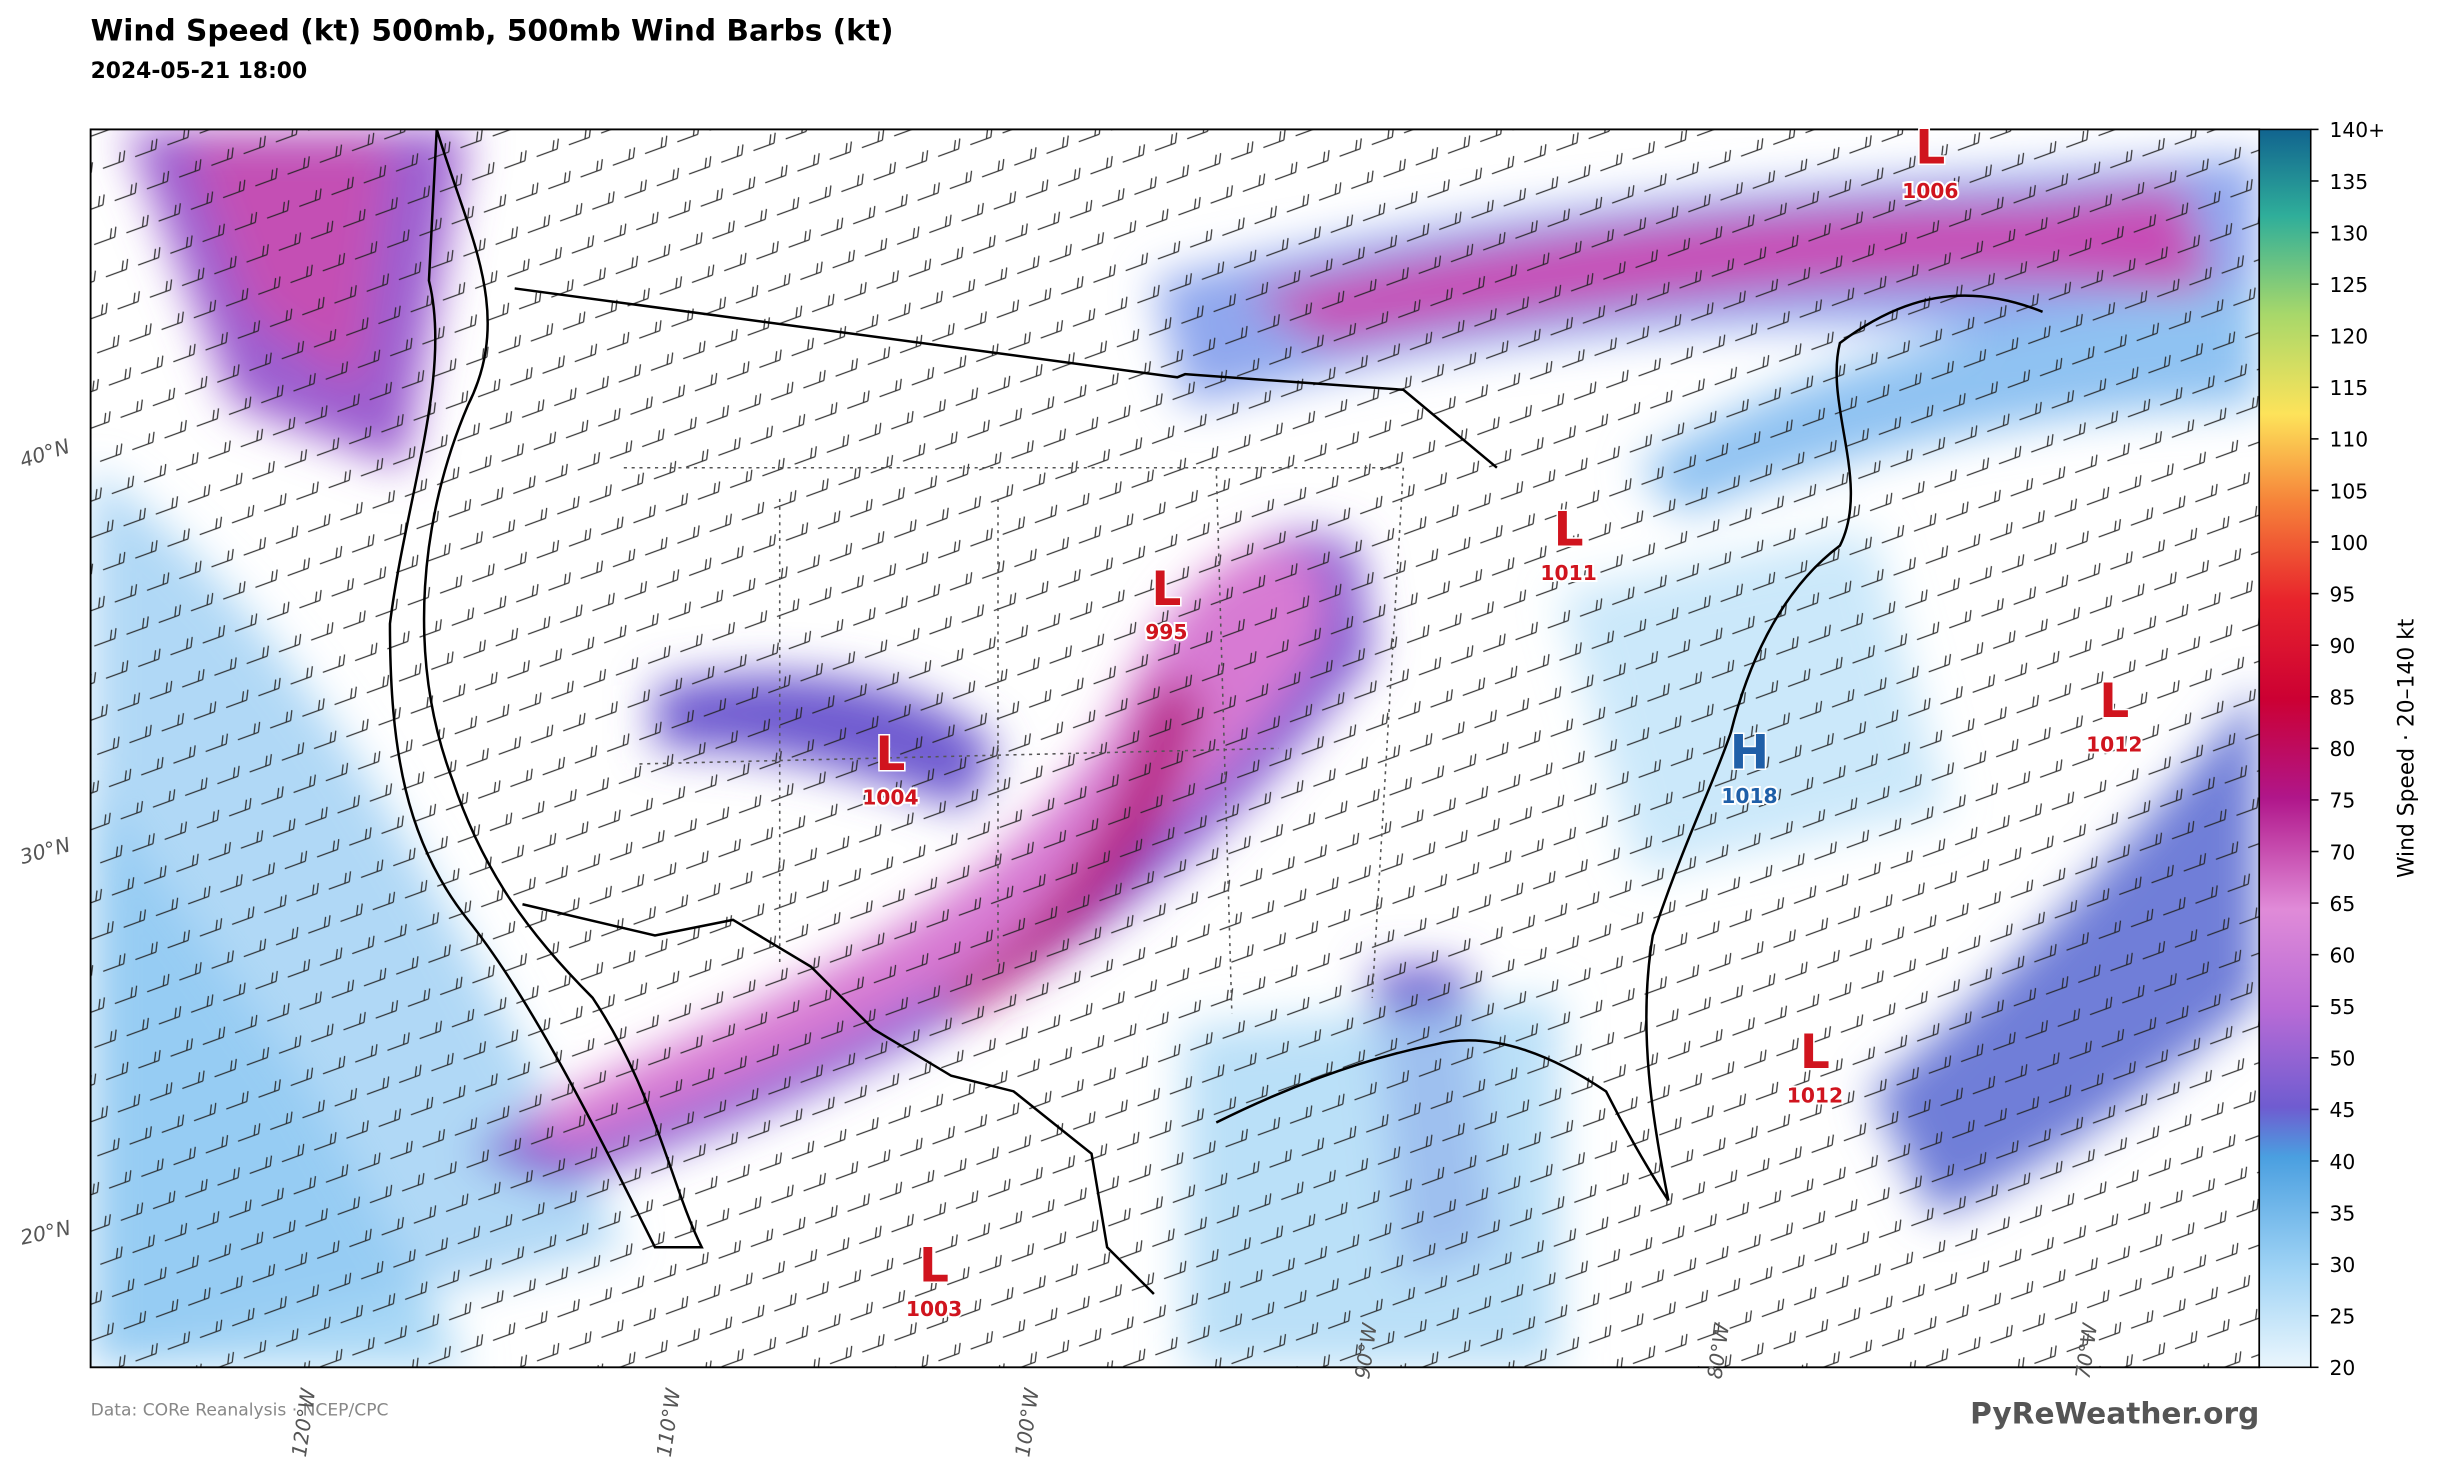 This screenshot has width=2445, height=1478. What do you see at coordinates (2348, 337) in the screenshot?
I see `colorbar-tick-label: 120` at bounding box center [2348, 337].